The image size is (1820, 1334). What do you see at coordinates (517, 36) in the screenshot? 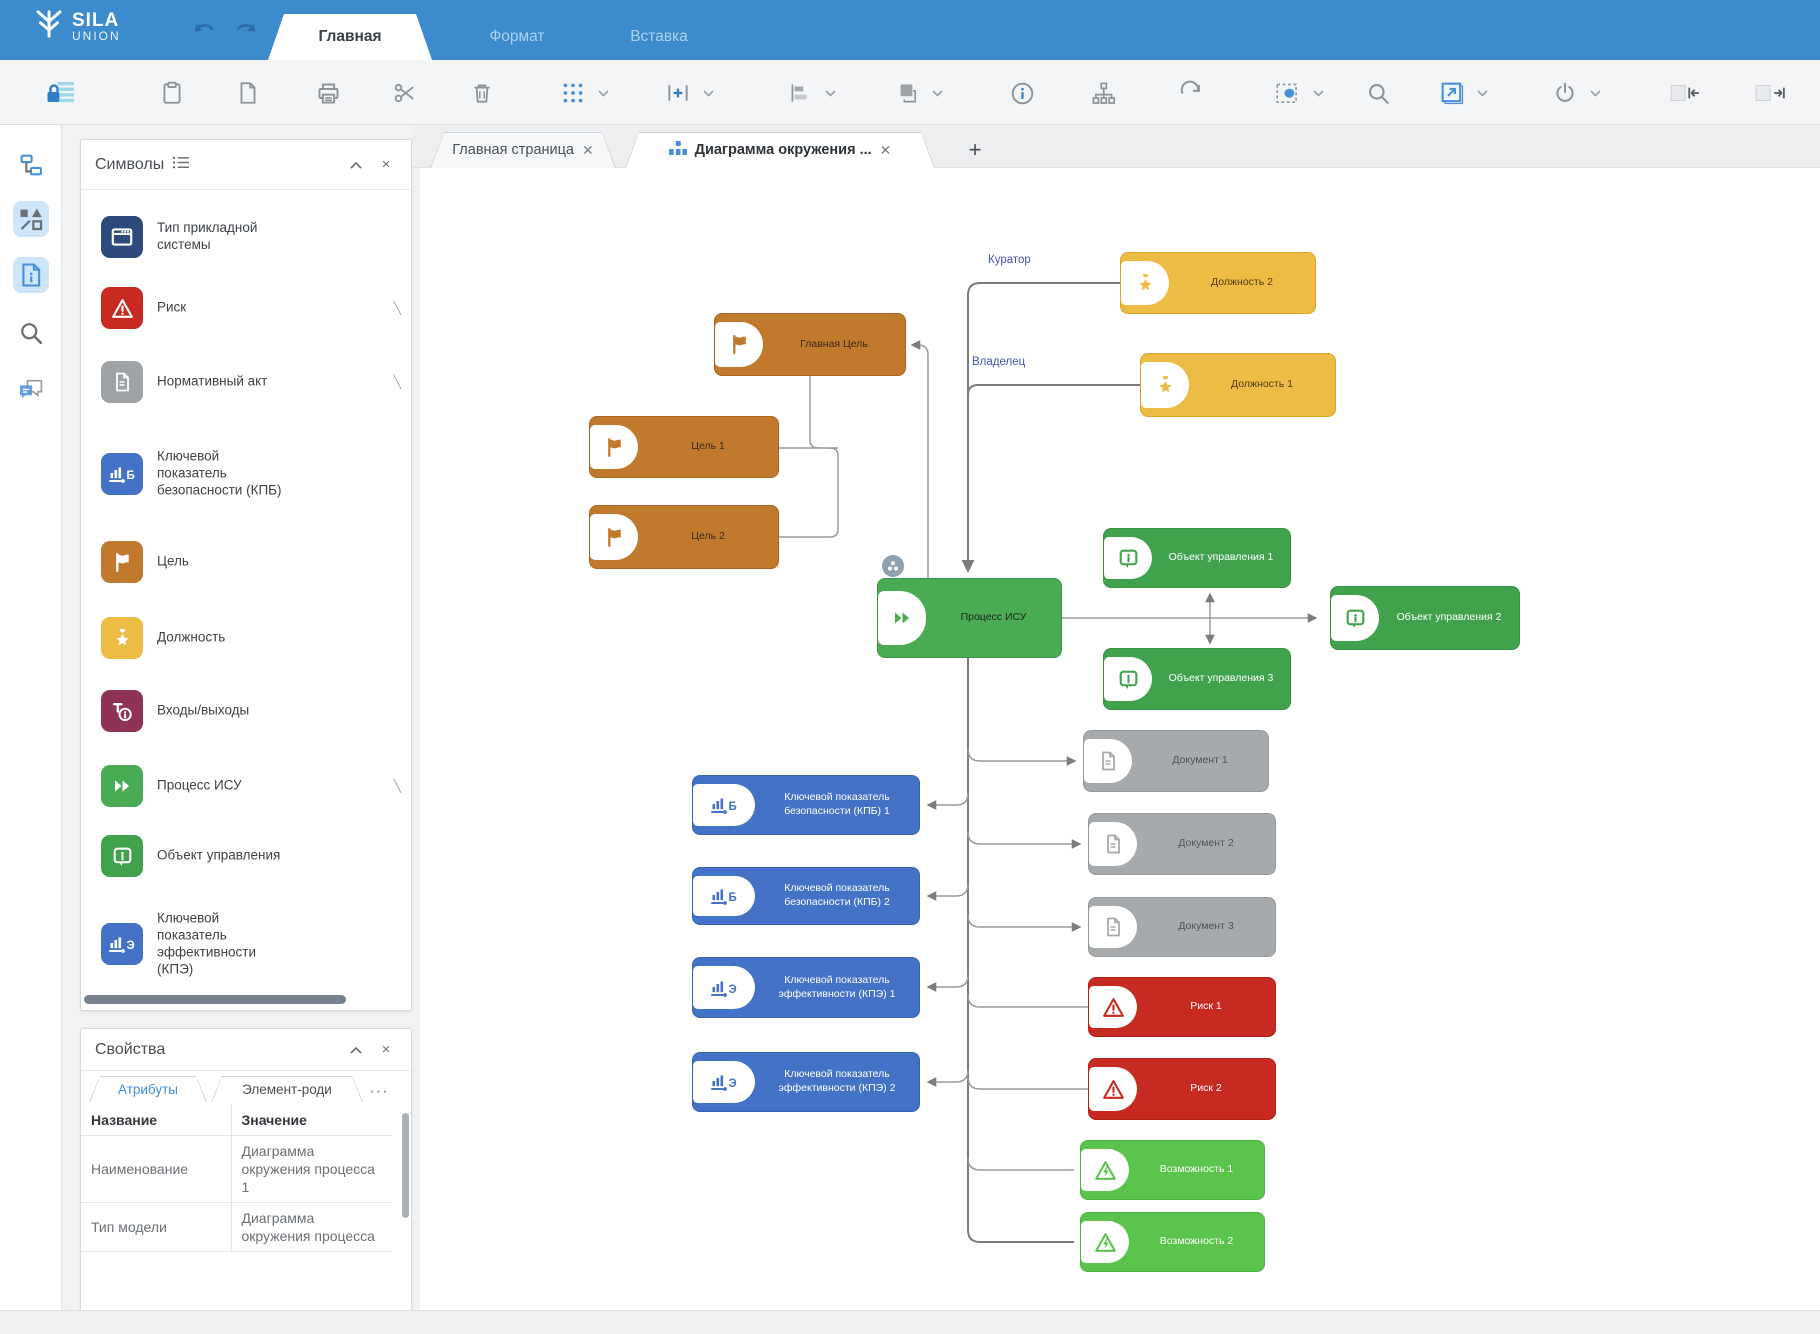
I see `ribbon-tab-format: Формат` at bounding box center [517, 36].